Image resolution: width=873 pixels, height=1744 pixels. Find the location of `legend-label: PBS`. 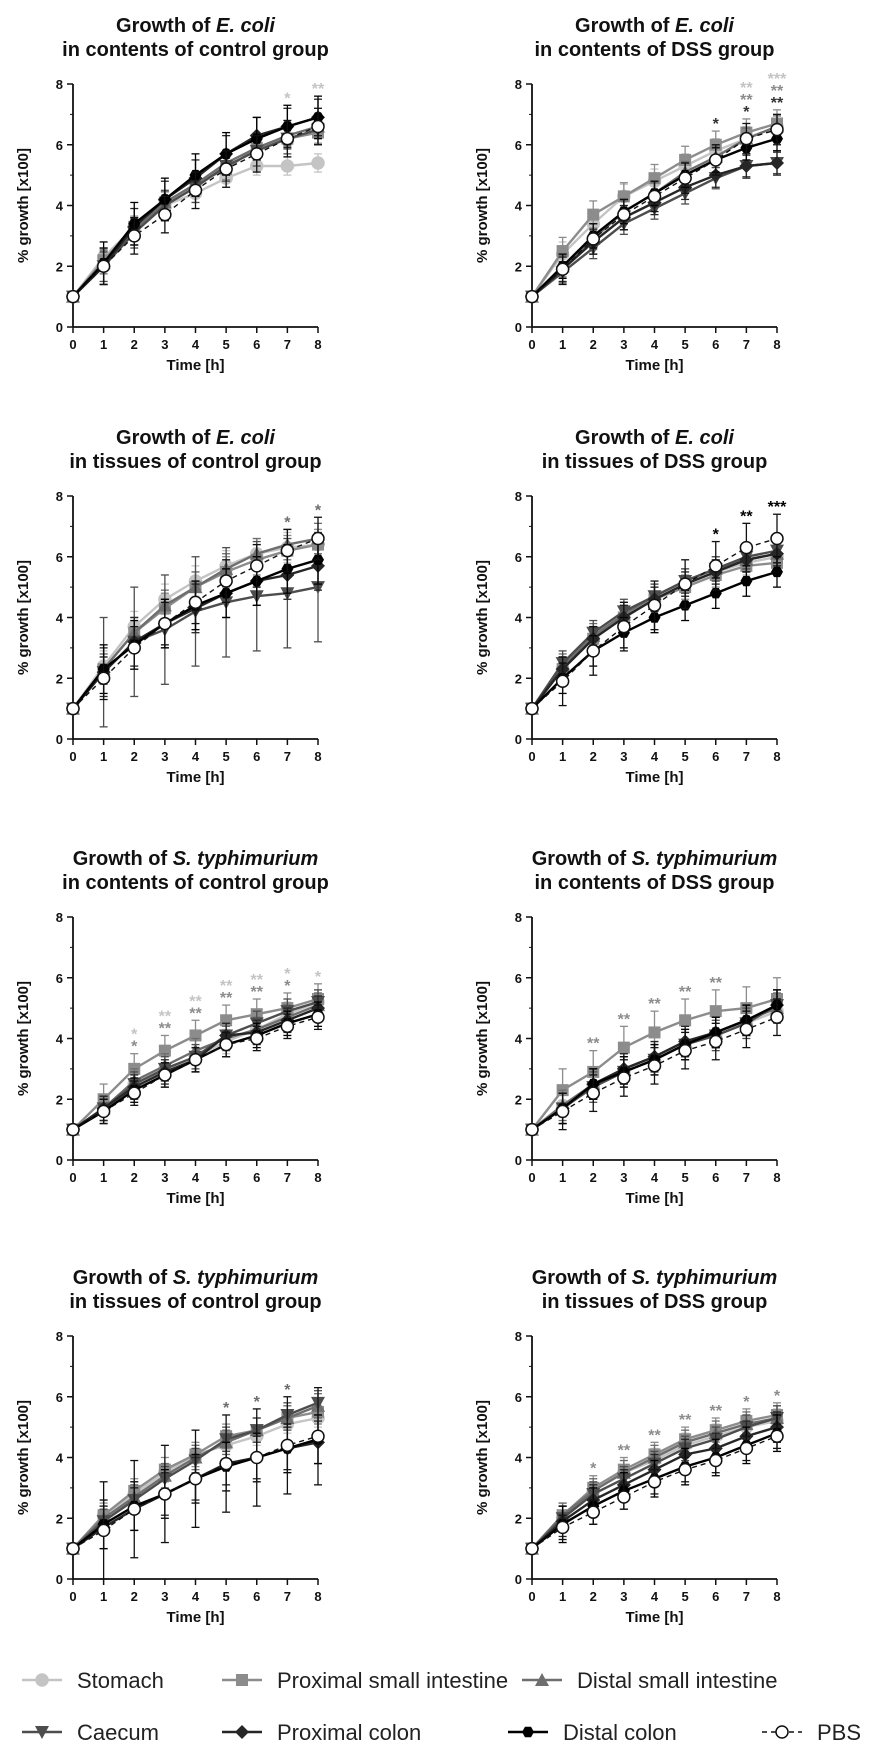

legend-label: PBS is located at coordinates (839, 1732).